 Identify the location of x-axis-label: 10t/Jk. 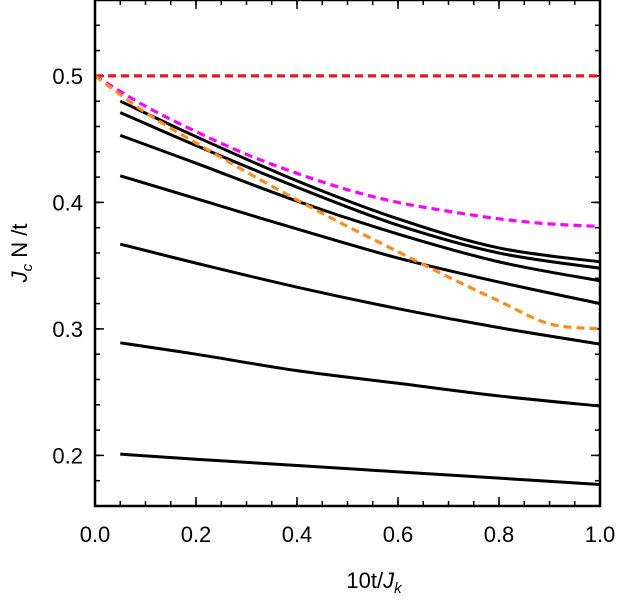
(374, 582).